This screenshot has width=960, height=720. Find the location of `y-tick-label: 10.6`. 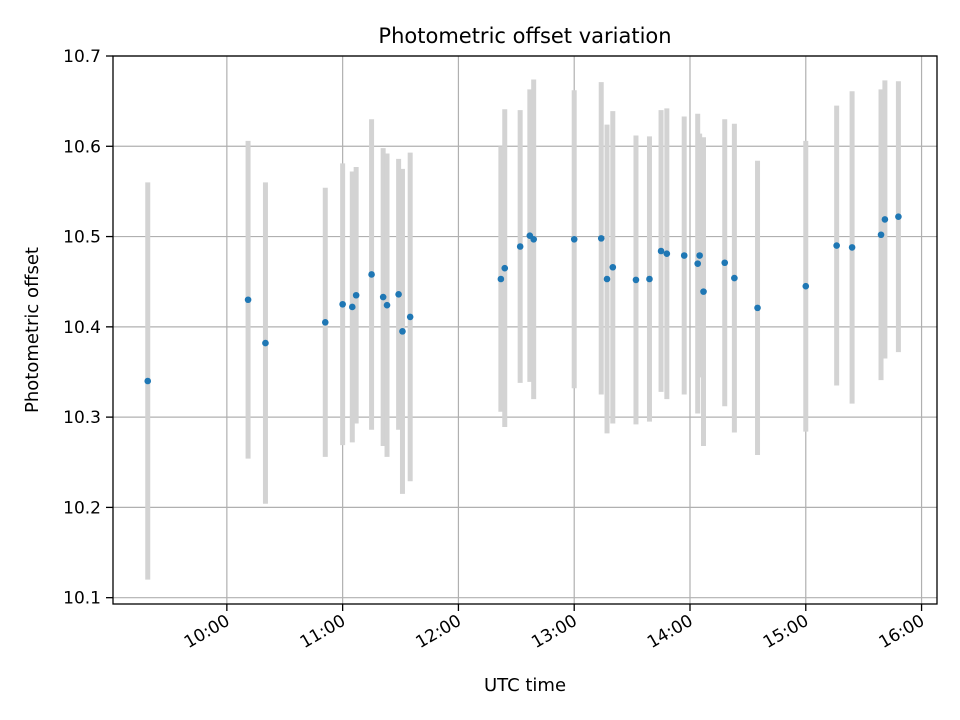

y-tick-label: 10.6 is located at coordinates (82, 147).